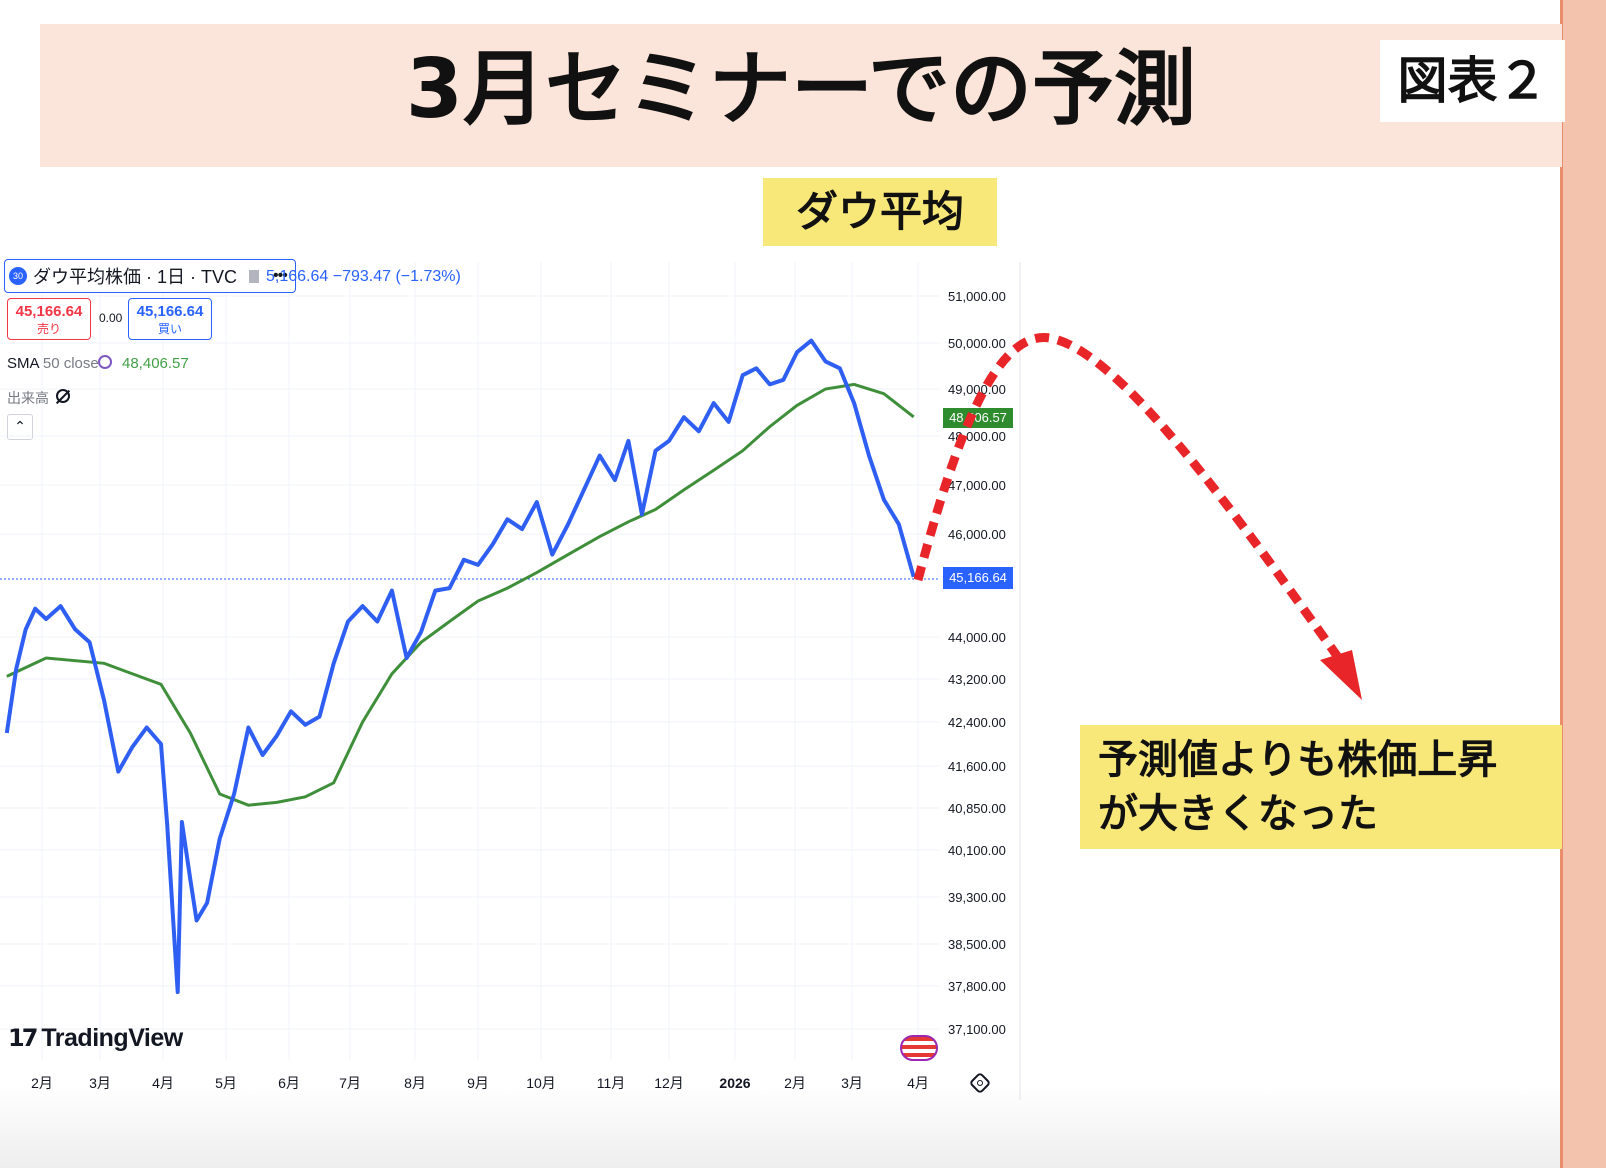  Describe the element at coordinates (977, 766) in the screenshot. I see `y-tick-label: 41,600.00` at that location.